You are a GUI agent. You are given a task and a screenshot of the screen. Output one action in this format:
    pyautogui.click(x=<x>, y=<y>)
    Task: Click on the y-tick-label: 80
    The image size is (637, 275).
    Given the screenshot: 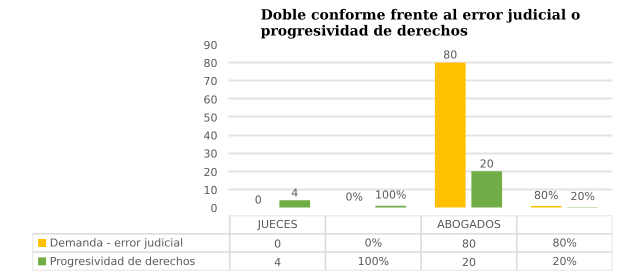 What is the action you would take?
    pyautogui.click(x=211, y=63)
    